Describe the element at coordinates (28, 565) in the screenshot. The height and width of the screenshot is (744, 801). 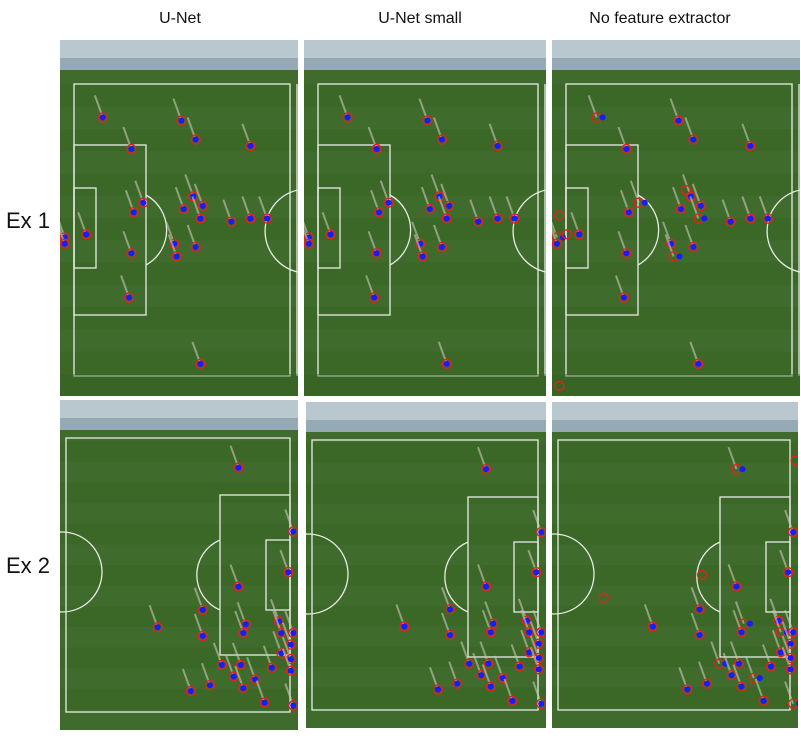
I see `row-label-ex2: Ex 2` at that location.